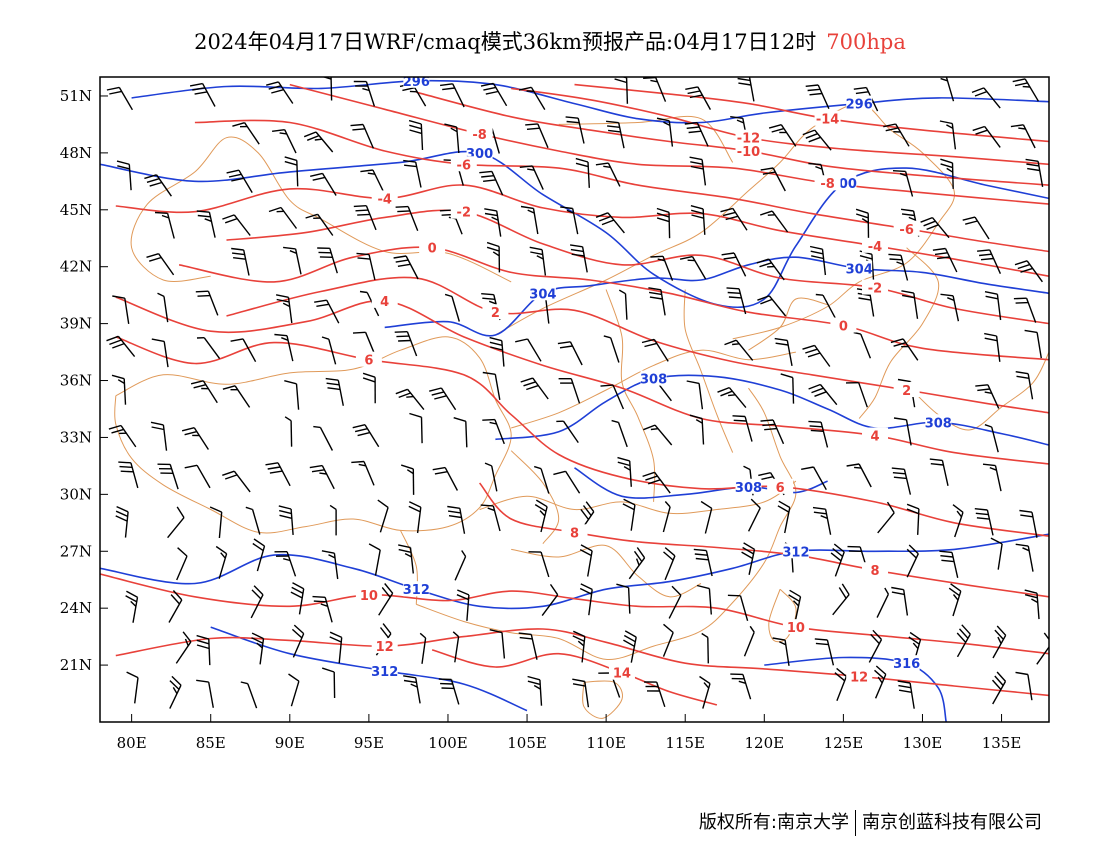 Image resolution: width=1100 pixels, height=850 pixels. I want to click on copyright-right: 南京创蓝科技有限公司, so click(952, 822).